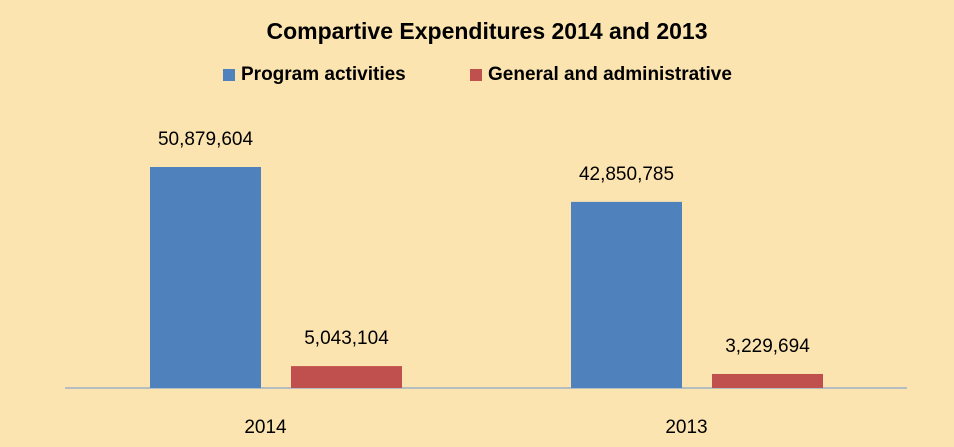 This screenshot has width=954, height=447. What do you see at coordinates (265, 427) in the screenshot?
I see `x-tick-label: 2014` at bounding box center [265, 427].